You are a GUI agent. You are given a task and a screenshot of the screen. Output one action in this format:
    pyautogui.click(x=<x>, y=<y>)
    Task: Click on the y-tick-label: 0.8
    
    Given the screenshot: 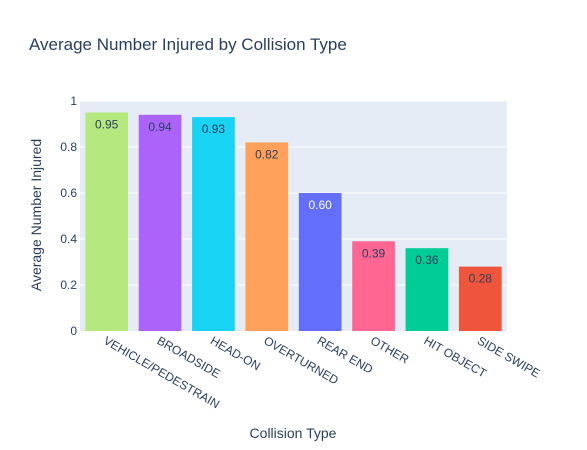 What is the action you would take?
    pyautogui.click(x=68, y=147)
    